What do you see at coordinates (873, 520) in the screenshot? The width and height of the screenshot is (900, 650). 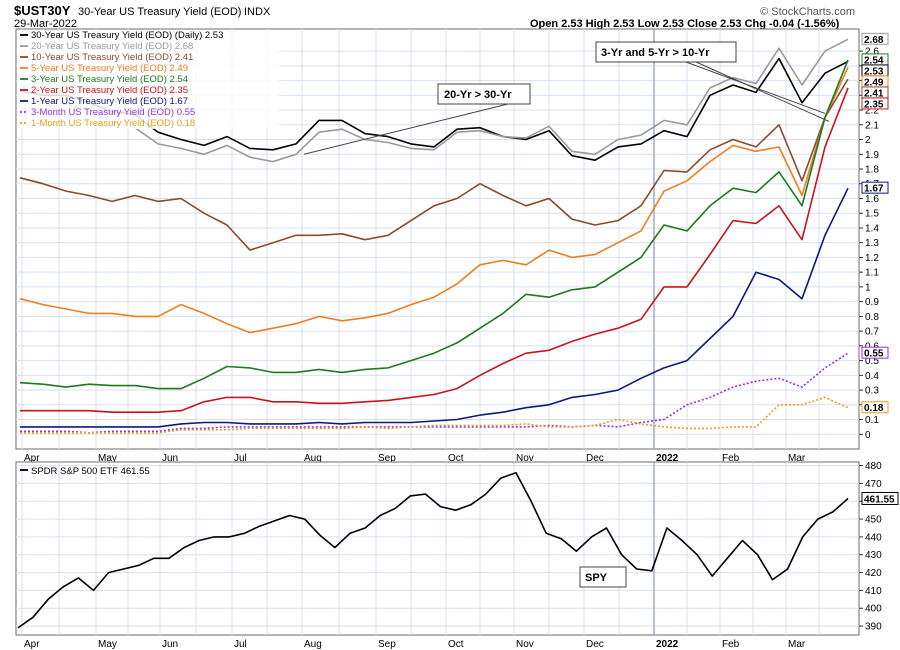 I see `y-tick-label: 450` at bounding box center [873, 520].